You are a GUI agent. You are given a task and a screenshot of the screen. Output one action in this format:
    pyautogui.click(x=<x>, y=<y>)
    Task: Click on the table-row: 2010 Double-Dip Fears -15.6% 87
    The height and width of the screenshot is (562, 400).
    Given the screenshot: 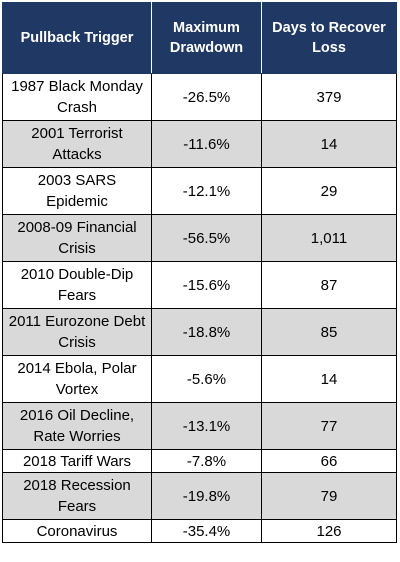 What is the action you would take?
    pyautogui.click(x=199, y=285)
    